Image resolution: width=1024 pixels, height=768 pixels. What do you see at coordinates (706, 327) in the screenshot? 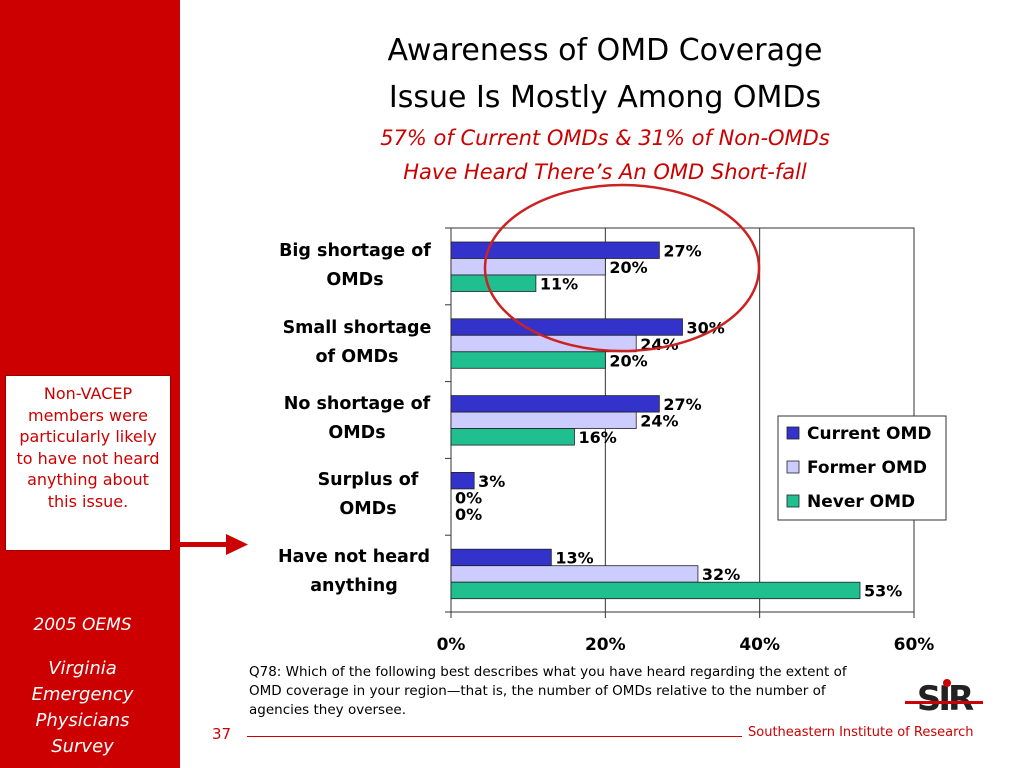
I see `data-label: 30%` at bounding box center [706, 327].